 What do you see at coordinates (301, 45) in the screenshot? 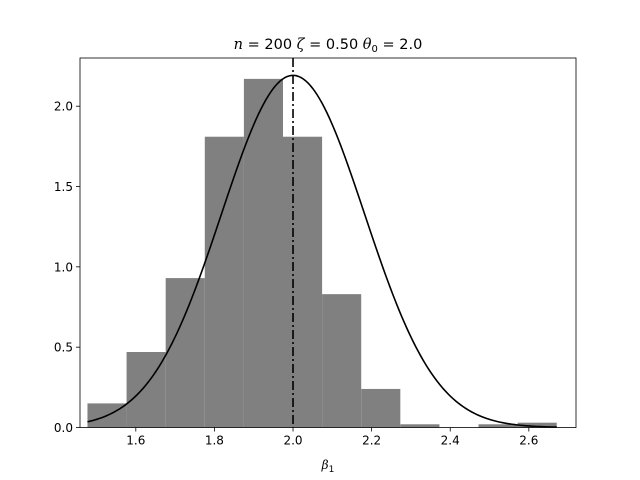
I see `title-zeta-symbol: ζ` at bounding box center [301, 45].